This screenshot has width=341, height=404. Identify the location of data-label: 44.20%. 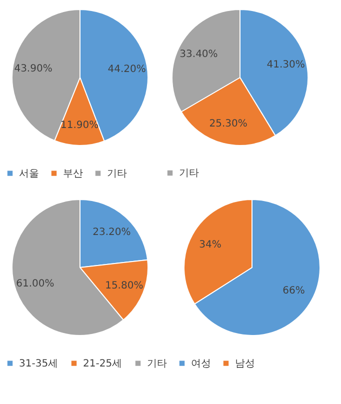
(127, 69).